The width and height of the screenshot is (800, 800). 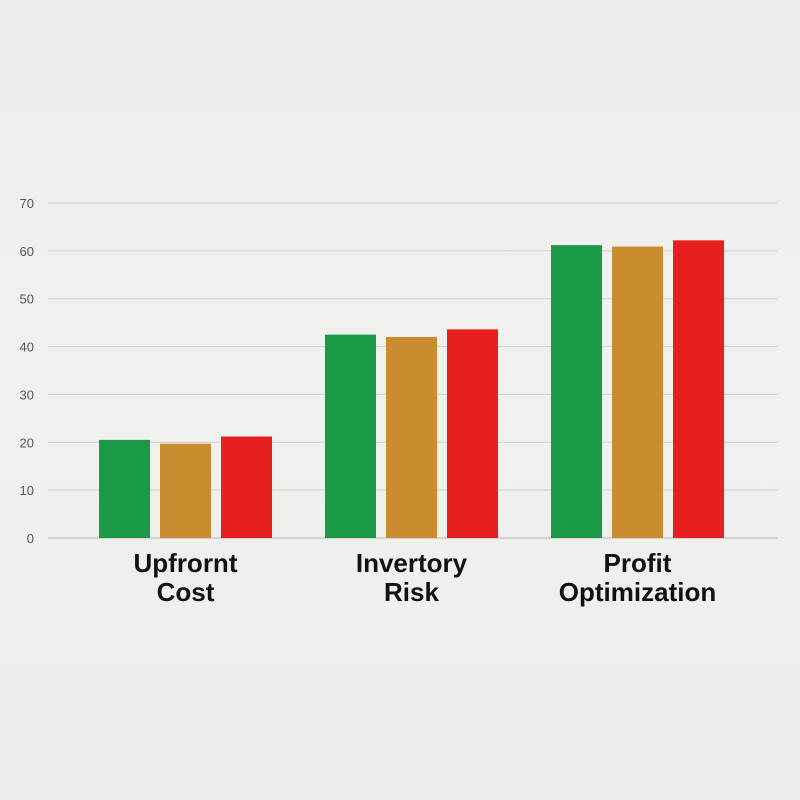 What do you see at coordinates (27, 371) in the screenshot?
I see `y-axis-ticks: 0 10 20 30 40 50 60 70` at bounding box center [27, 371].